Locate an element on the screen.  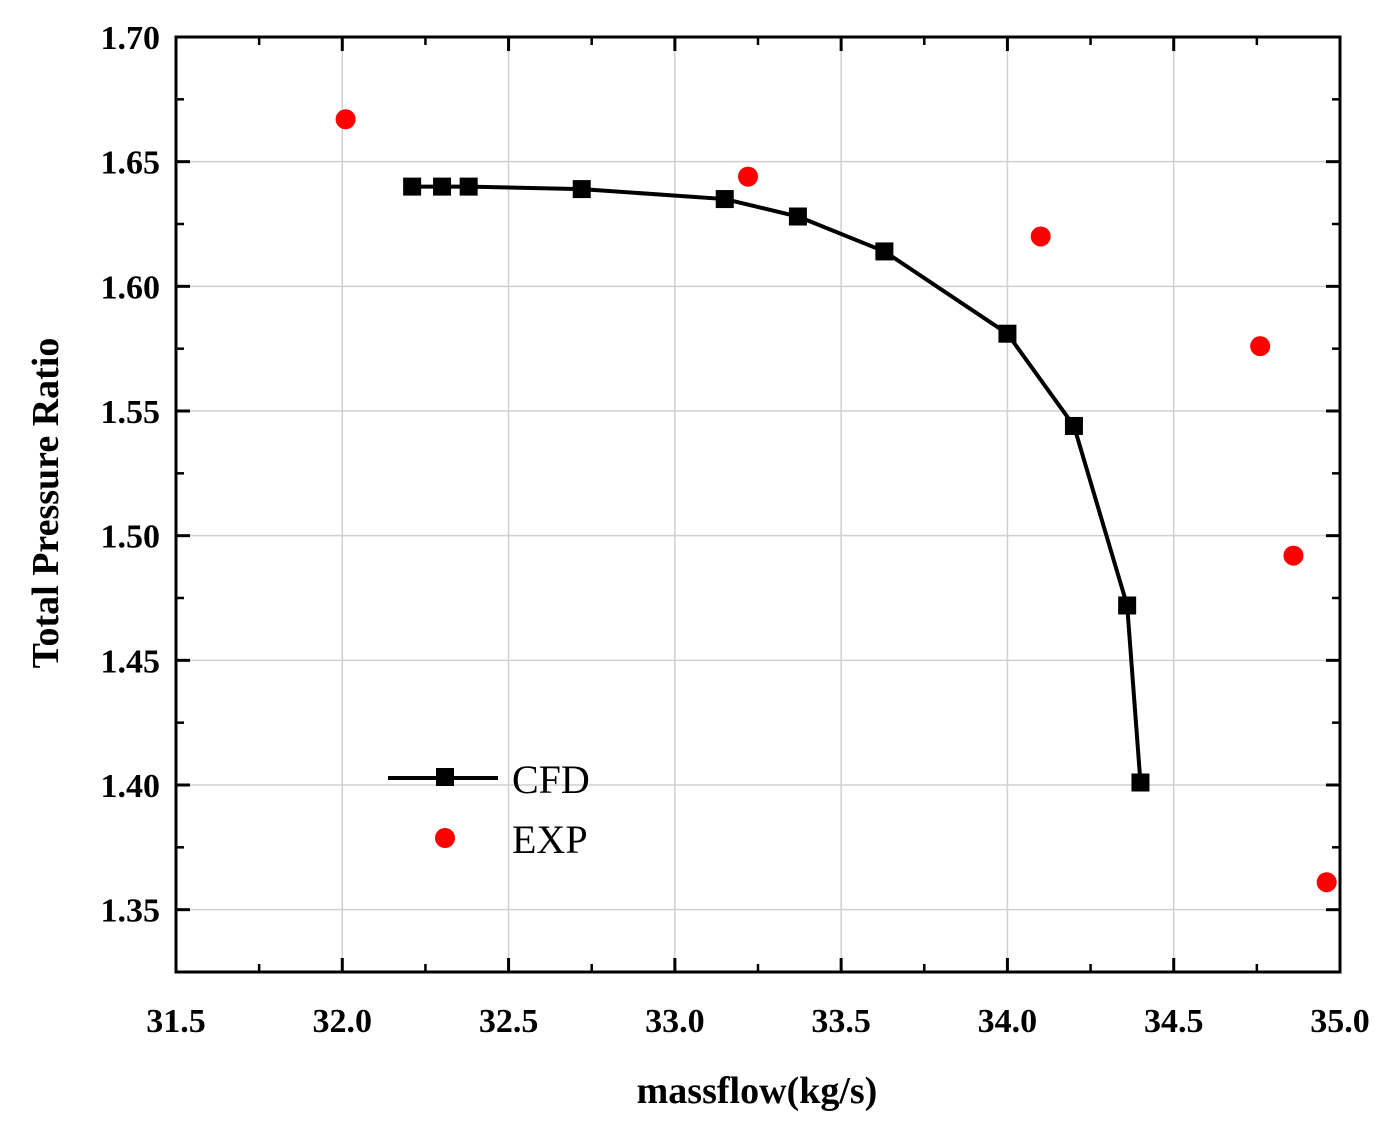
x-tick-label: 32.0 is located at coordinates (343, 1021).